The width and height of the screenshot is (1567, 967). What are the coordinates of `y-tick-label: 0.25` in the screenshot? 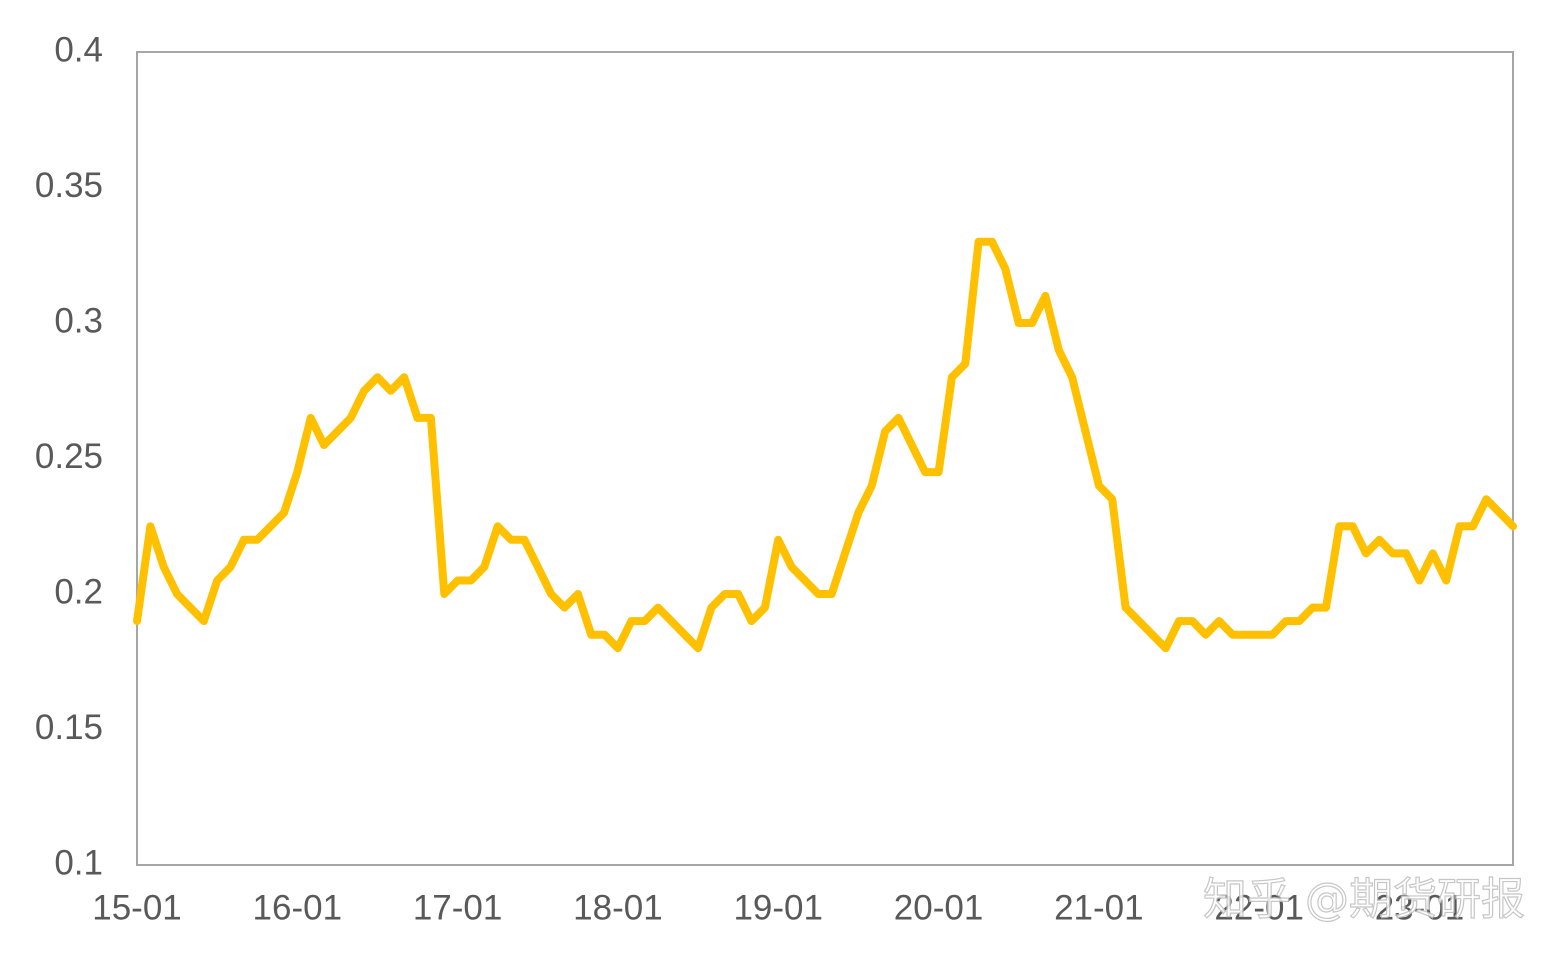 It's located at (69, 456).